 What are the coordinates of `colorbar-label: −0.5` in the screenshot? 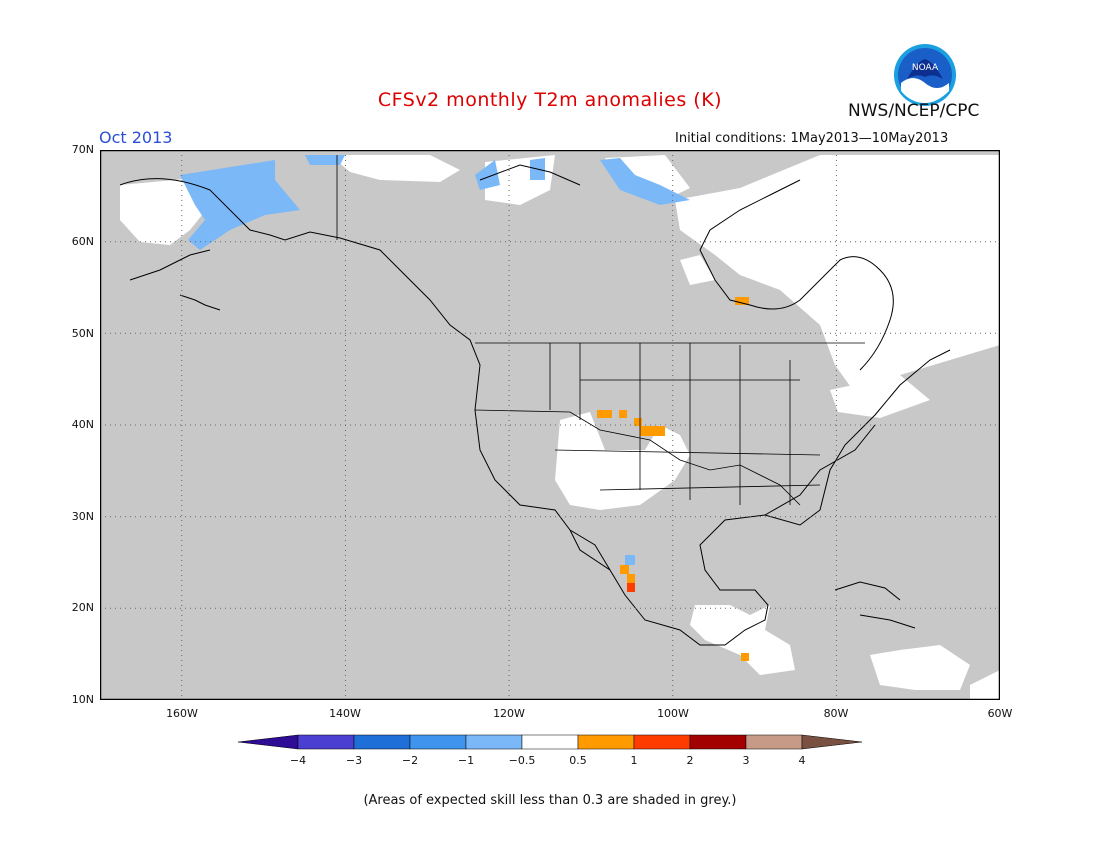 It's located at (522, 760).